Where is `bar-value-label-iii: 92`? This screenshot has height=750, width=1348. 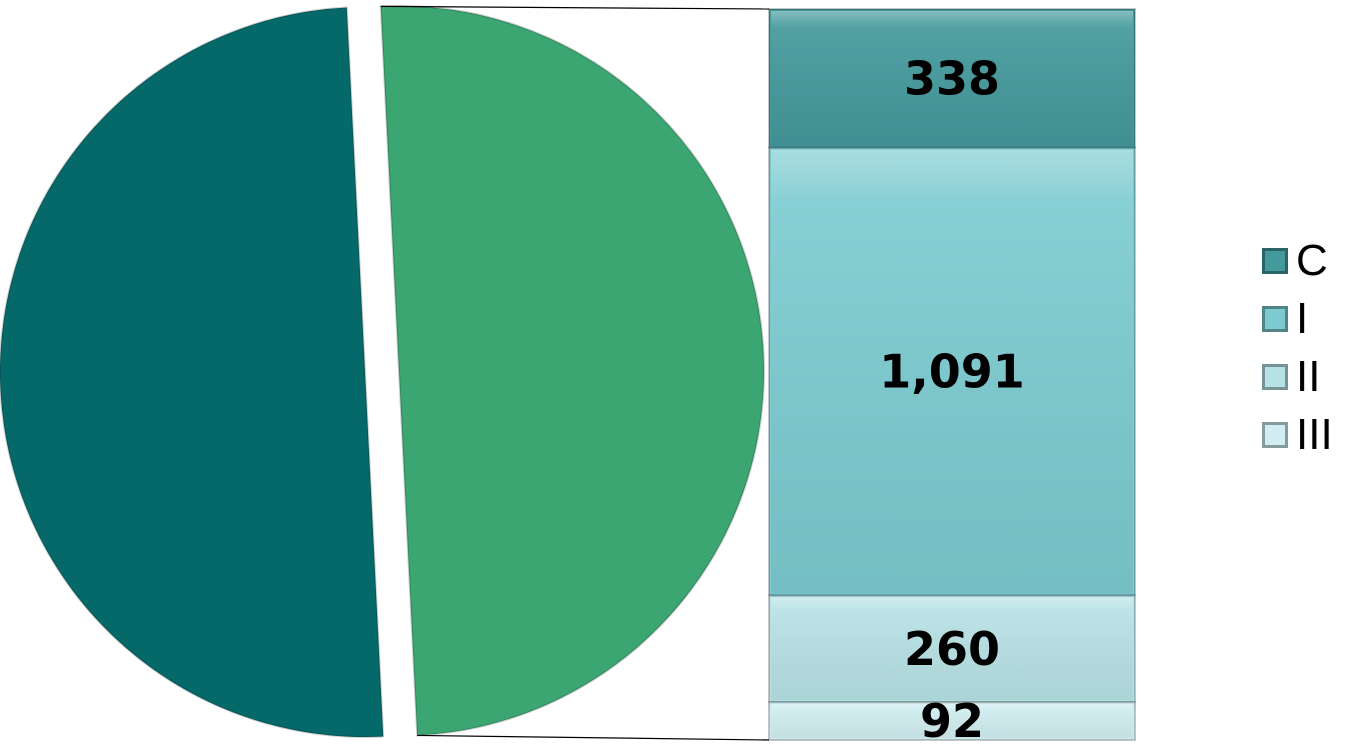 bar-value-label-iii: 92 is located at coordinates (952, 721).